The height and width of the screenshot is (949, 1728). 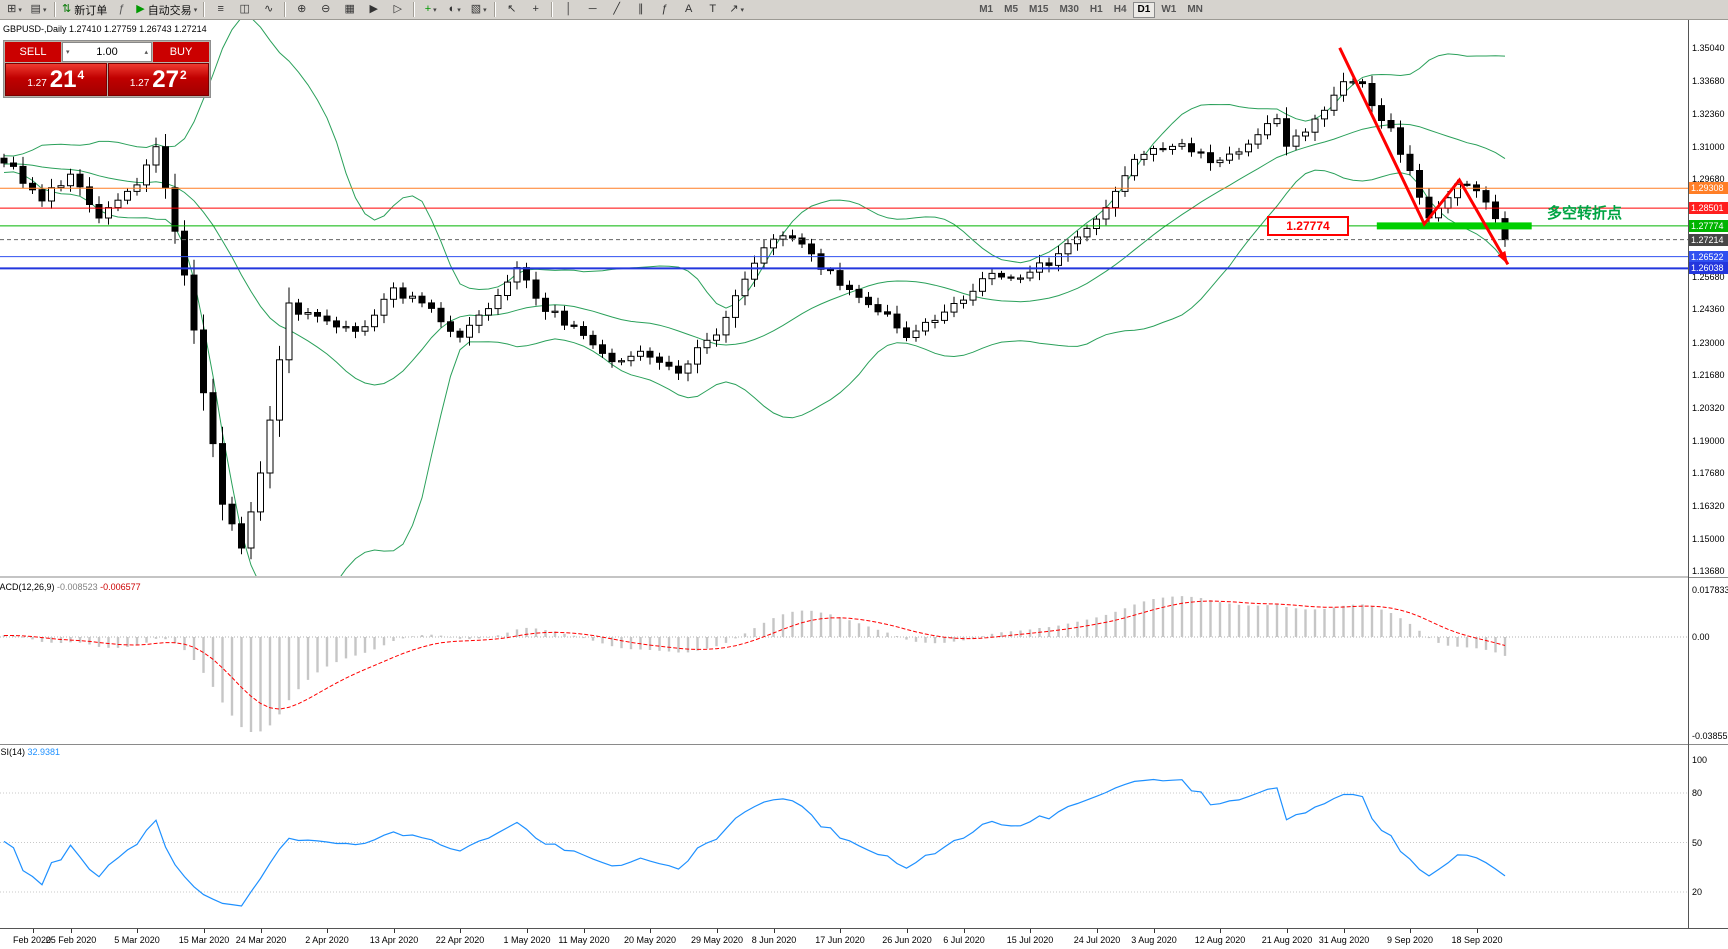 I want to click on cursor-icon: ↖, so click(x=511, y=9).